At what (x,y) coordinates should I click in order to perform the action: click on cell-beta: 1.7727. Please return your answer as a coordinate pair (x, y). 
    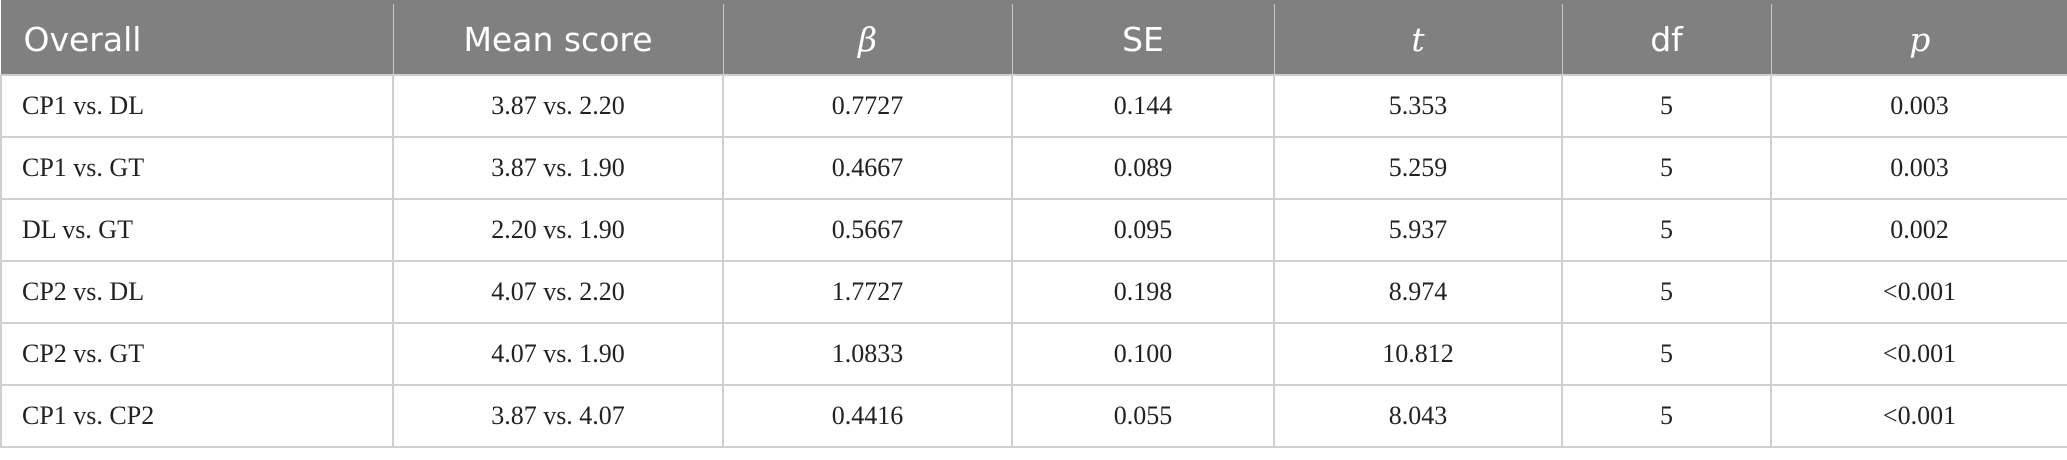
    Looking at the image, I should click on (867, 292).